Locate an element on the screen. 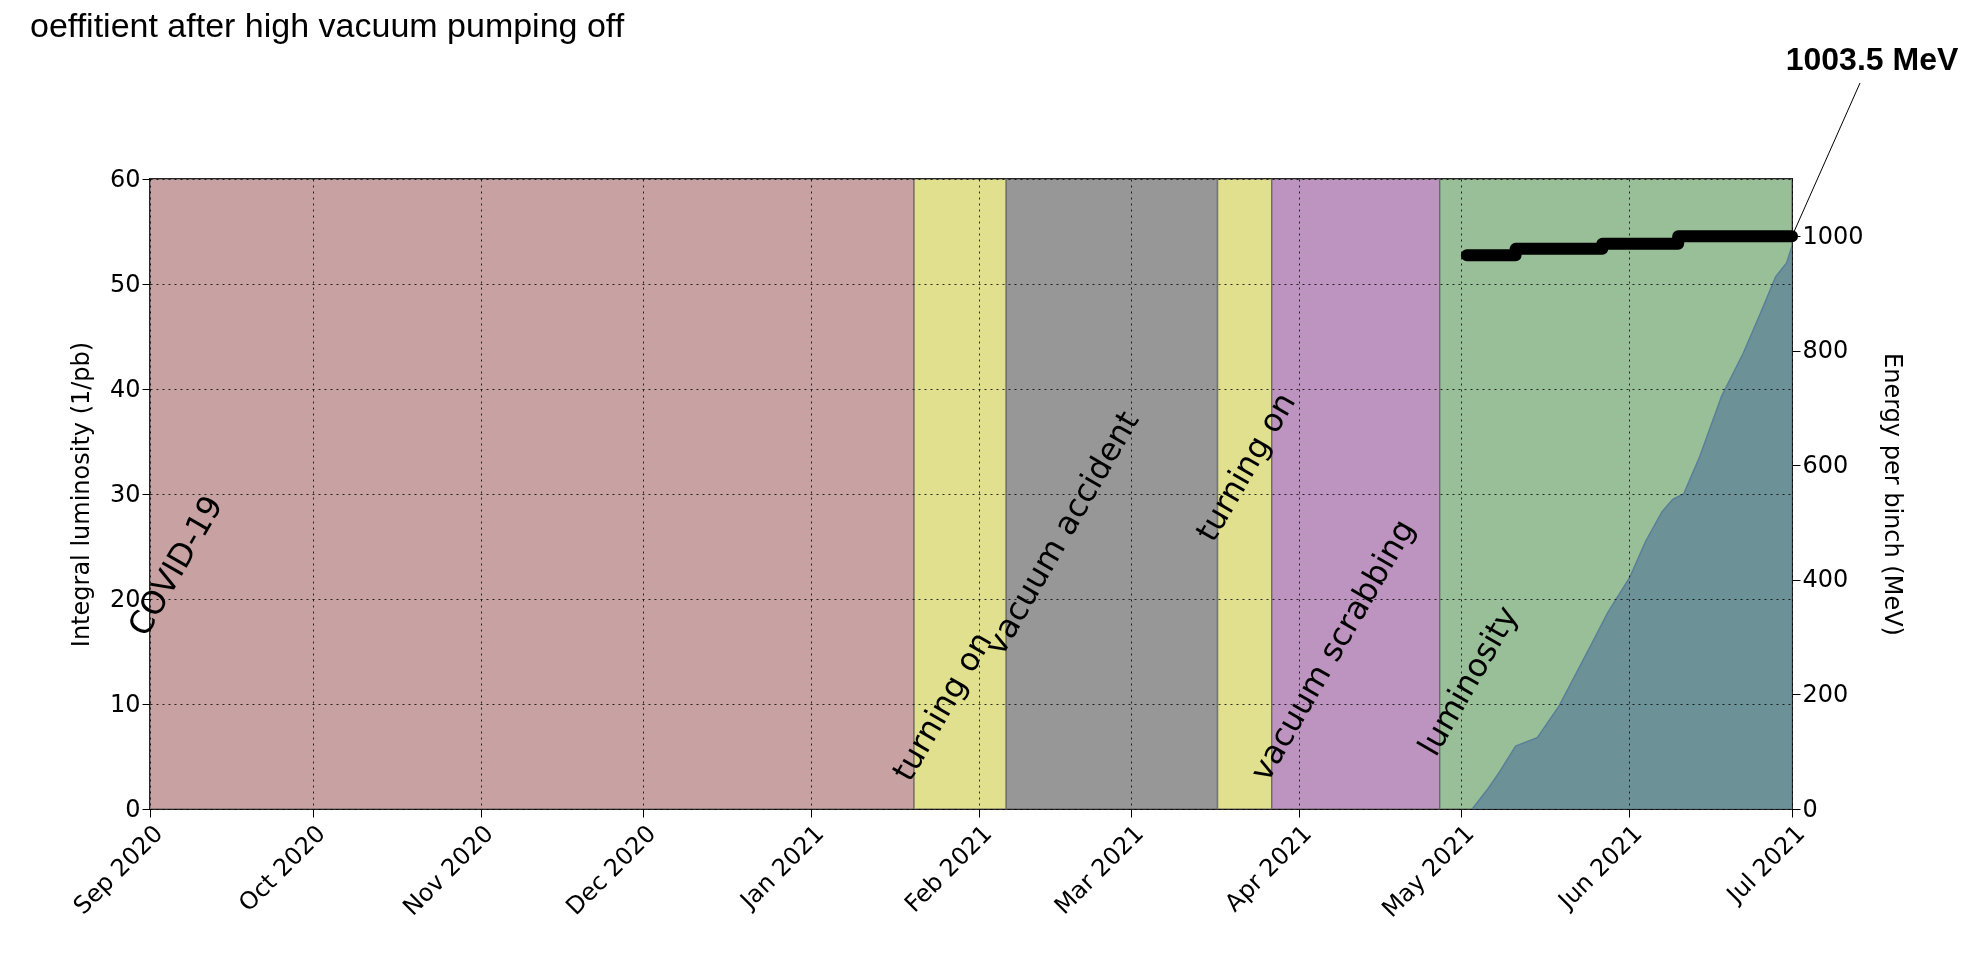 Image resolution: width=1987 pixels, height=963 pixels. y-tick-label: 60 is located at coordinates (125, 178).